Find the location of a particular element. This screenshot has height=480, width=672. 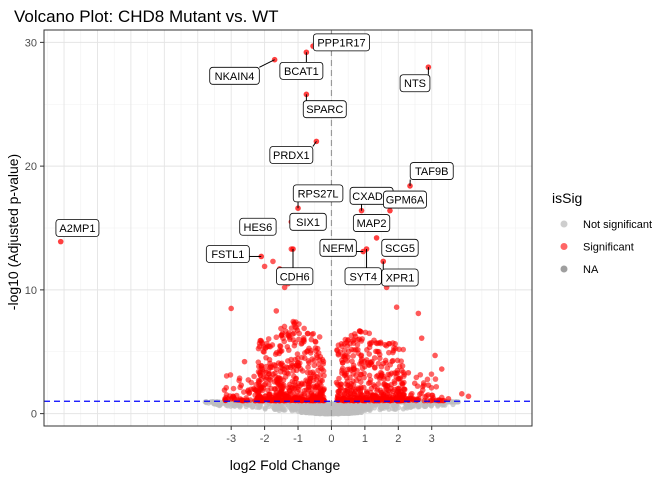

gene-label-gpm6a: GPM6A is located at coordinates (405, 201).